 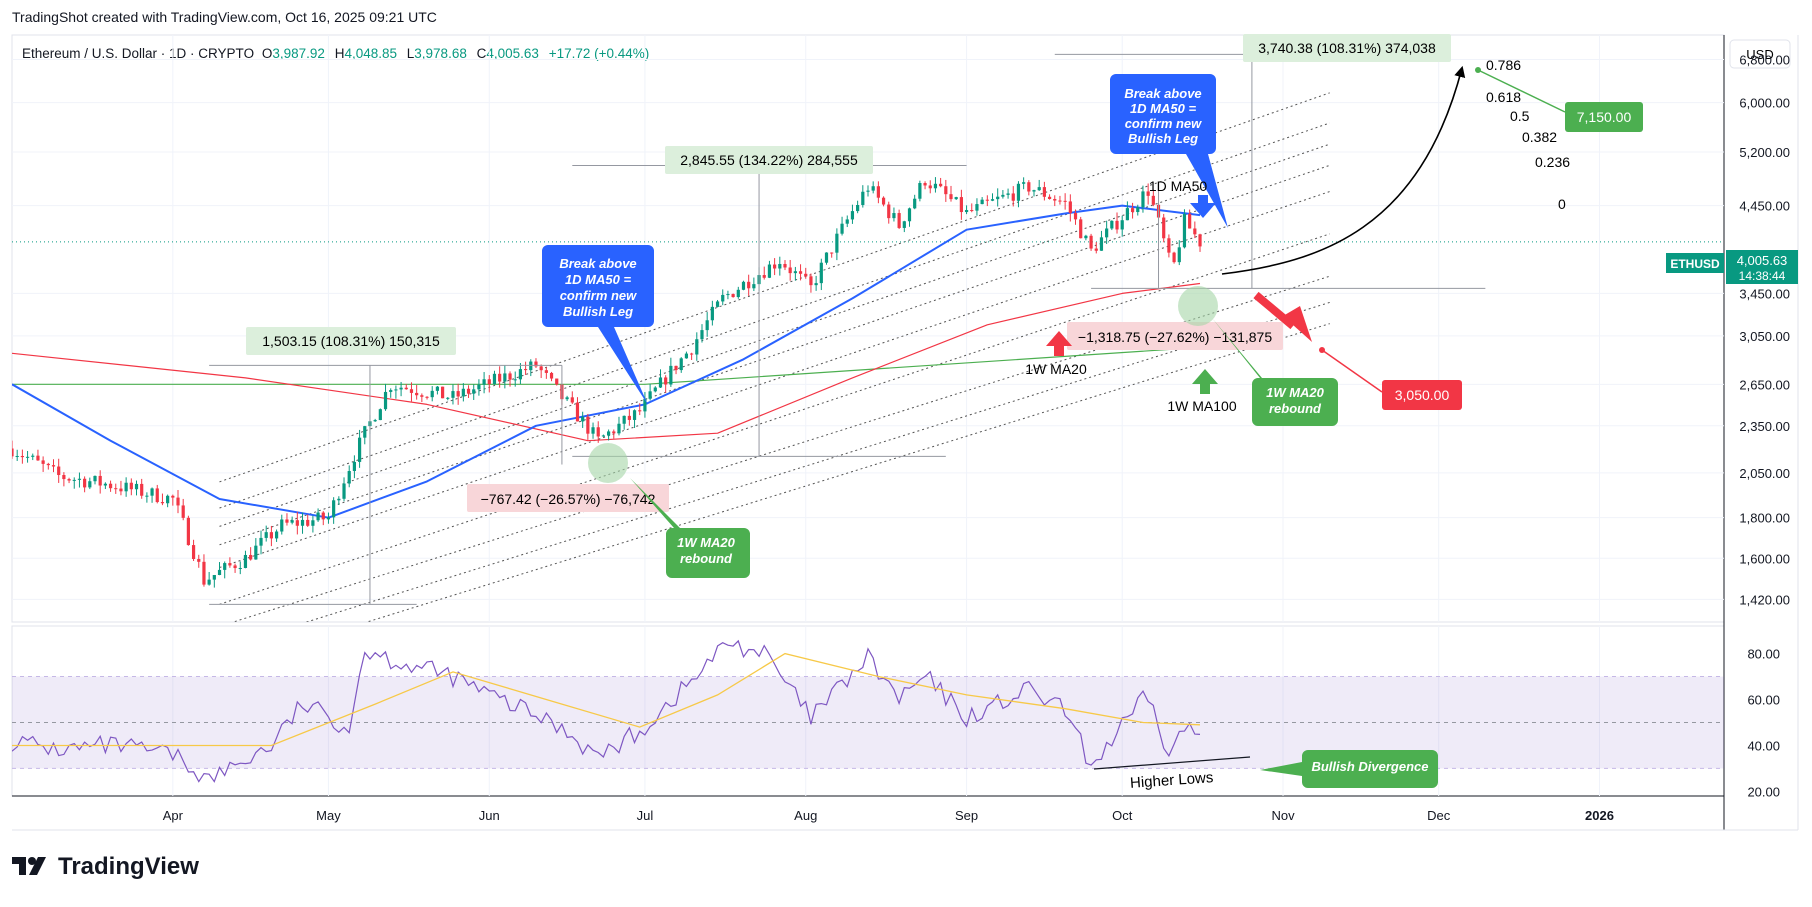 What do you see at coordinates (1732, 267) in the screenshot?
I see `price-badge: ETHUSD 4,005.63 14:38:44` at bounding box center [1732, 267].